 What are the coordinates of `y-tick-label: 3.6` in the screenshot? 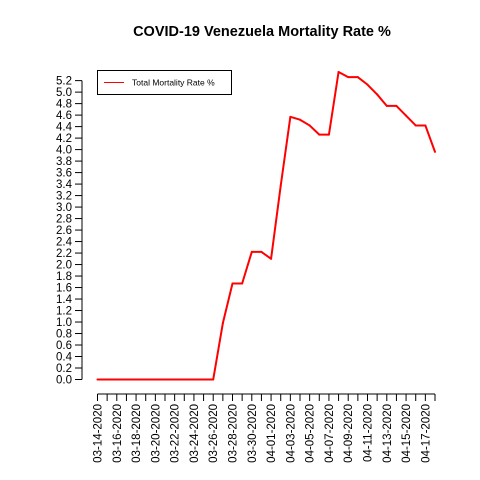 It's located at (64, 174).